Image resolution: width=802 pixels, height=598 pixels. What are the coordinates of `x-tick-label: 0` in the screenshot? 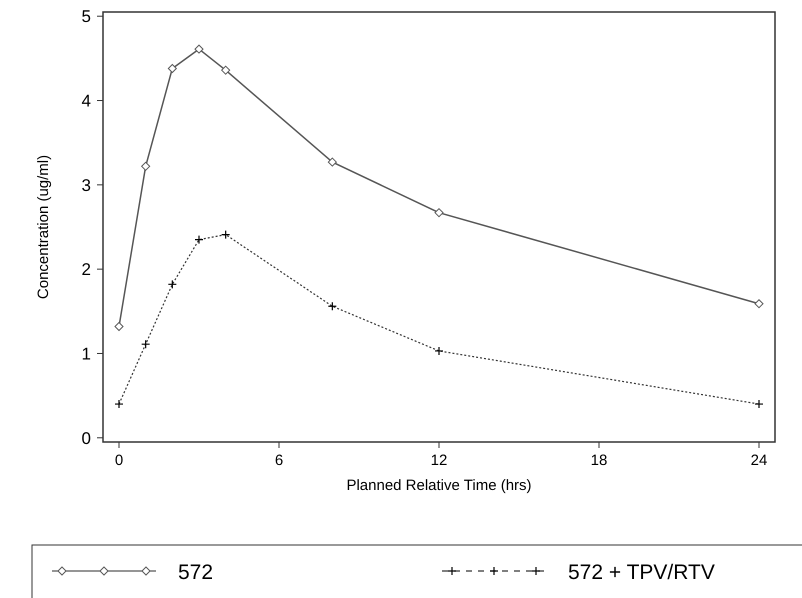 It's located at (119, 460).